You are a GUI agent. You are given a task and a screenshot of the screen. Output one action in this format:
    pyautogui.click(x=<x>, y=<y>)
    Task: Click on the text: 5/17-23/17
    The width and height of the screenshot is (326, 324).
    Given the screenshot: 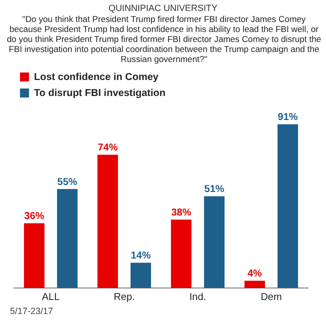 What is the action you would take?
    pyautogui.click(x=32, y=311)
    